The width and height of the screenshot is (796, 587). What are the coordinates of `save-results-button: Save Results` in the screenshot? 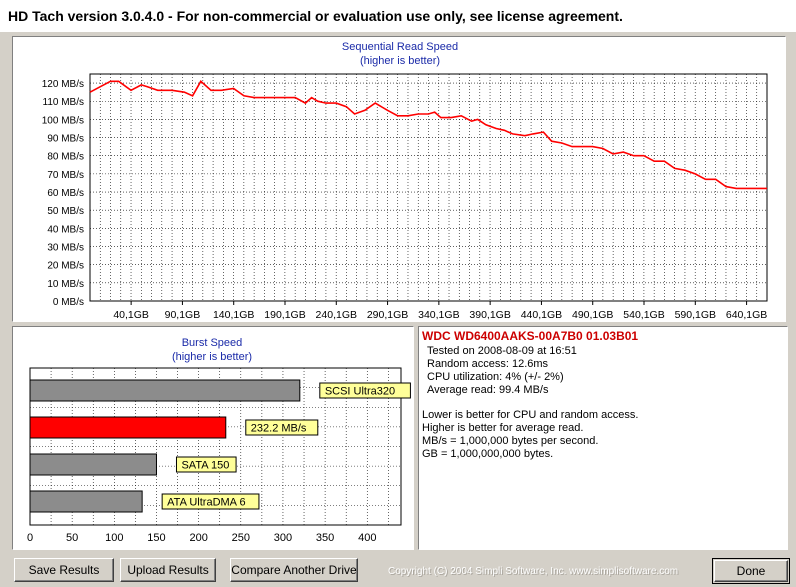 It's located at (64, 570).